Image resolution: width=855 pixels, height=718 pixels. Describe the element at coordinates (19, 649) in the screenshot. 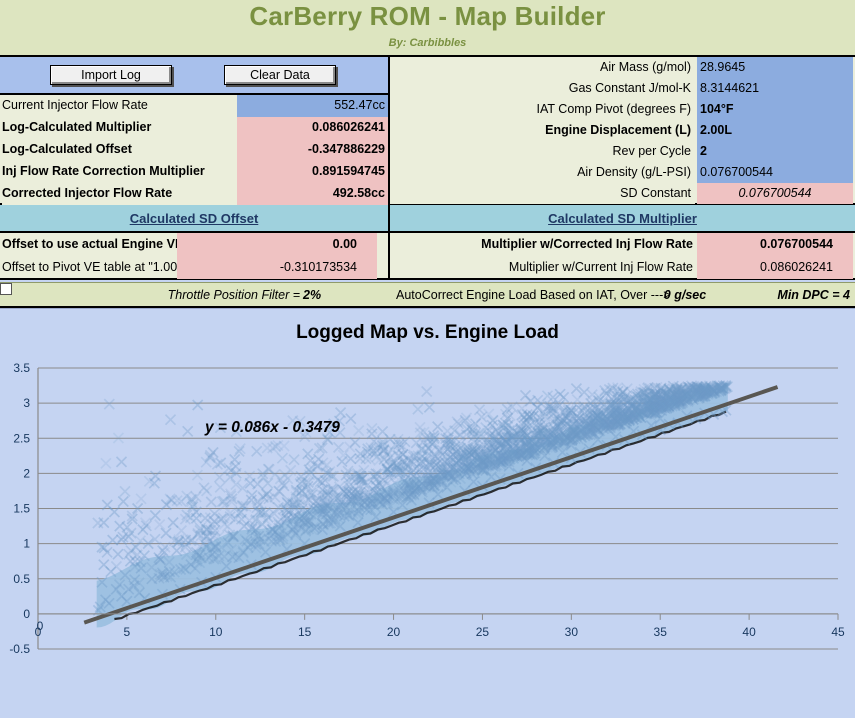

I see `svg-text: -0.5` at that location.